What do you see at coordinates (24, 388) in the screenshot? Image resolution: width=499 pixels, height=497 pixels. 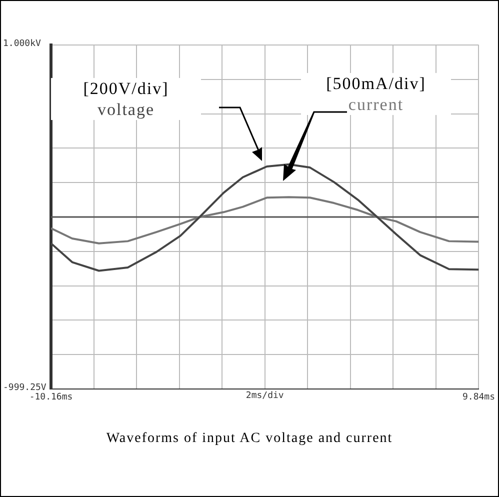 I see `text: -999.25V` at bounding box center [24, 388].